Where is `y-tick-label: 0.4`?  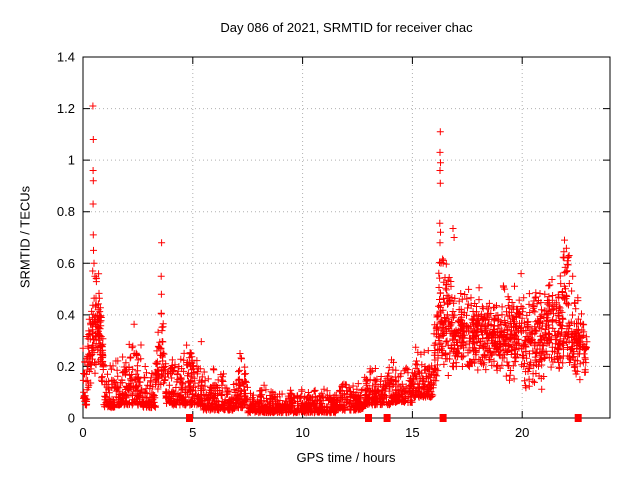
y-tick-label: 0.4 is located at coordinates (66, 314).